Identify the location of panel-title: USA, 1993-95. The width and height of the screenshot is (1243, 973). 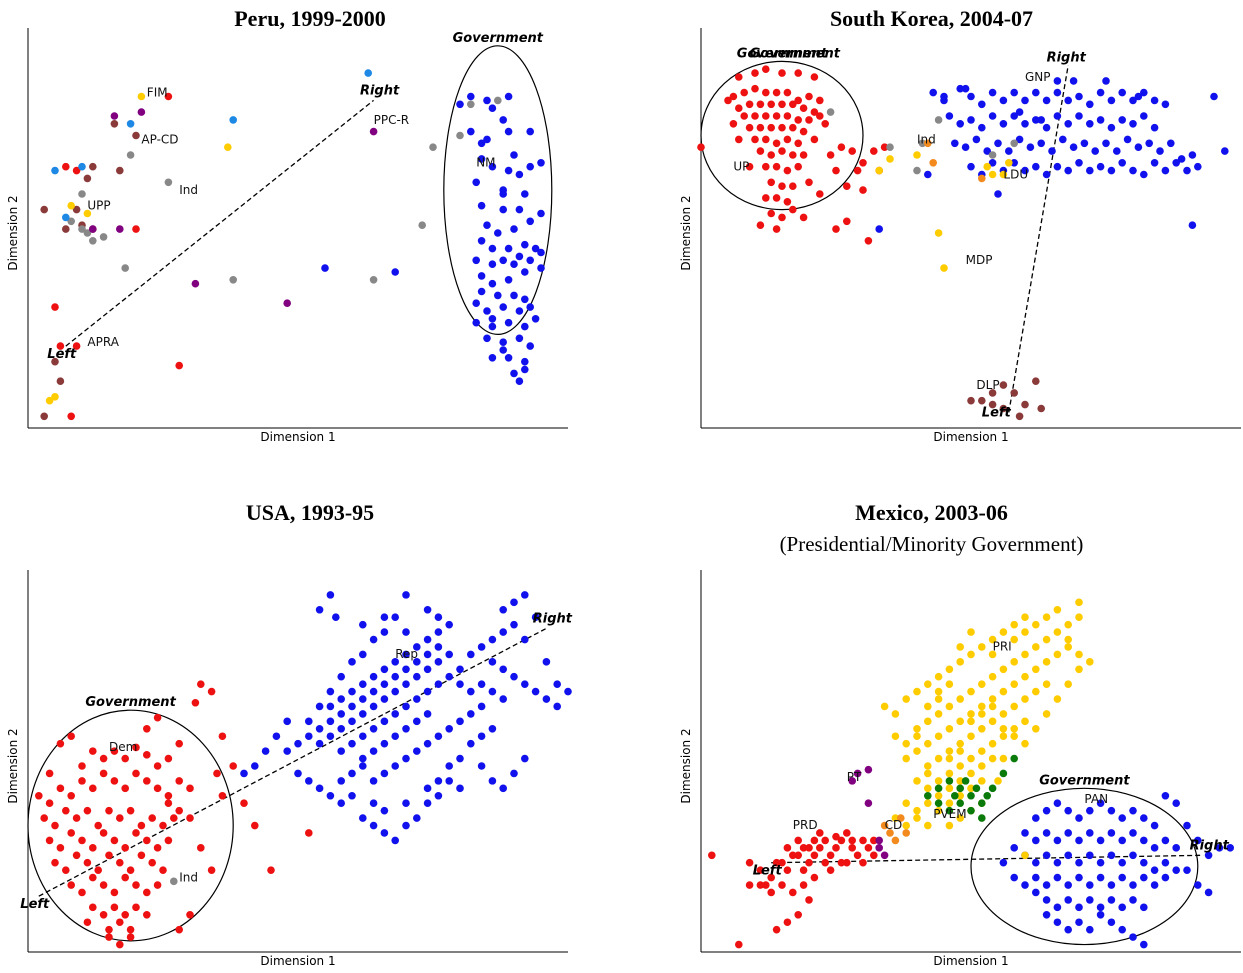
(310, 512).